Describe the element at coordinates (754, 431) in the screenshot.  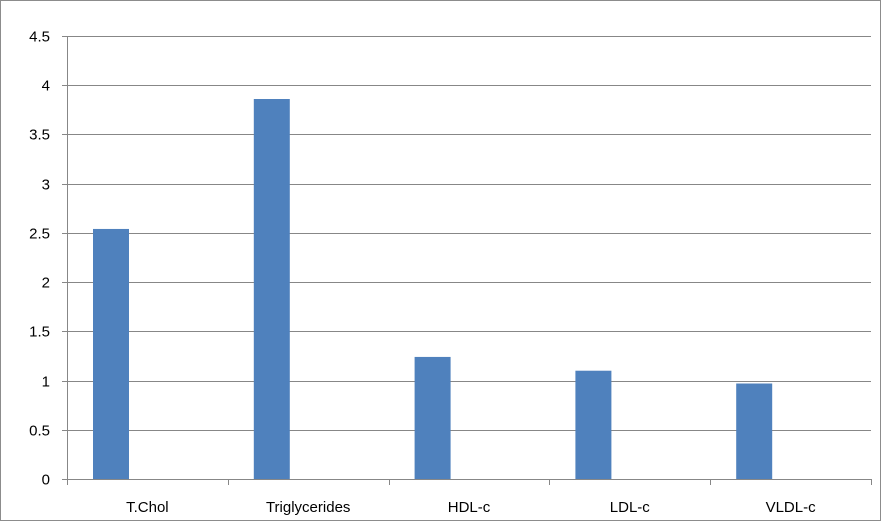
I see `bar-vldl-c` at that location.